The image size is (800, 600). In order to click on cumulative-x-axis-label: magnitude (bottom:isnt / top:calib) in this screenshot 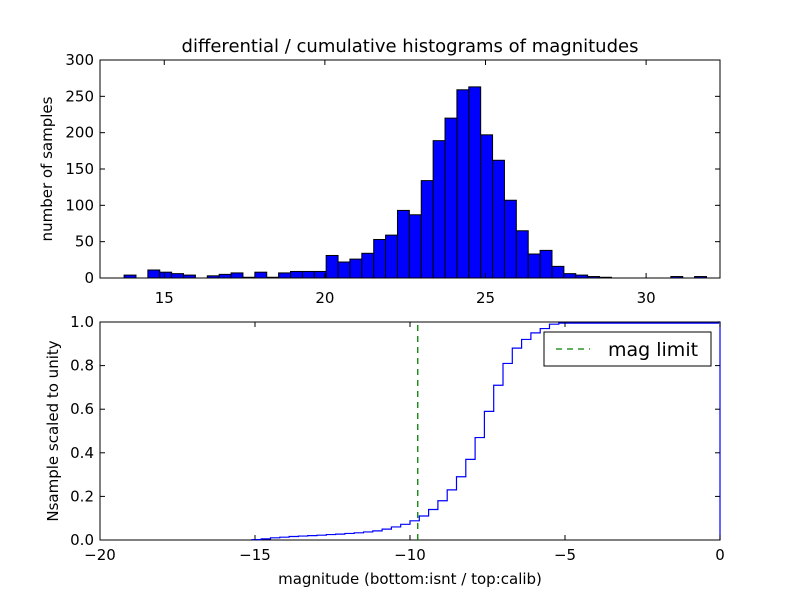, I will do `click(410, 579)`.